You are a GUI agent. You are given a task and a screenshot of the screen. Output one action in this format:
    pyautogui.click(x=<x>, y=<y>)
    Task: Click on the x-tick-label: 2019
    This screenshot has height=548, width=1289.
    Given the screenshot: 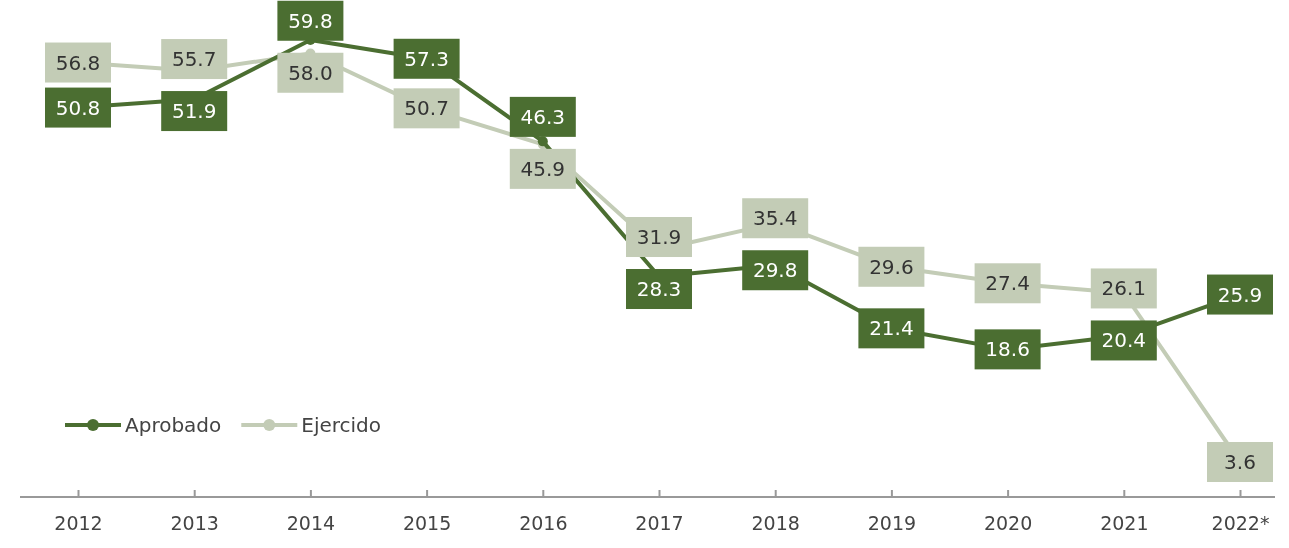 What is the action you would take?
    pyautogui.click(x=892, y=523)
    